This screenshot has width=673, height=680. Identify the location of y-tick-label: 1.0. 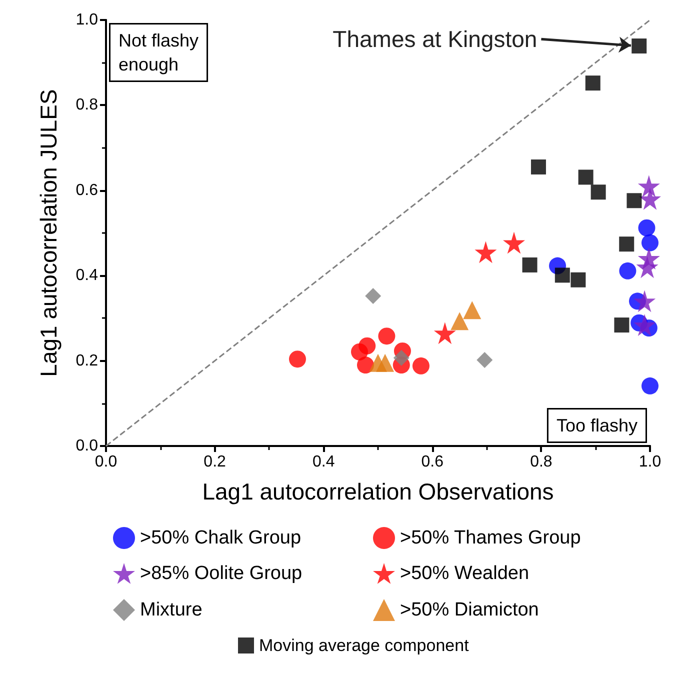
(87, 20).